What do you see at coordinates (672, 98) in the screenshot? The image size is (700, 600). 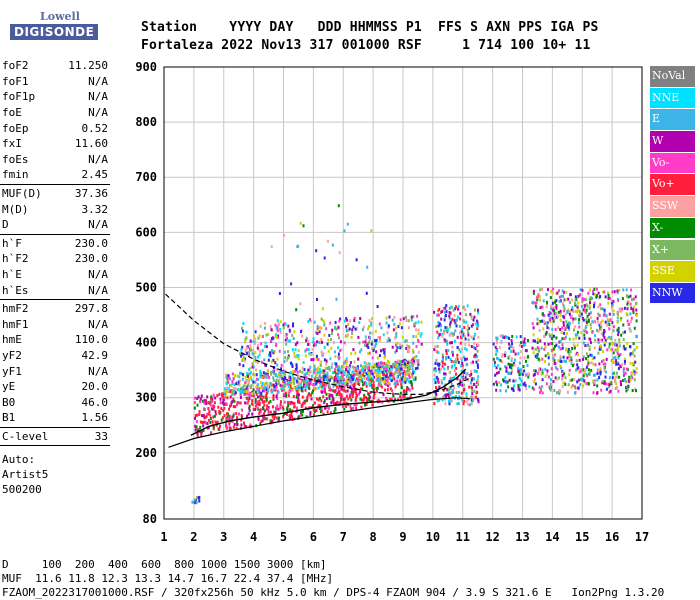 I see `legend-entry-nne: NNE` at bounding box center [672, 98].